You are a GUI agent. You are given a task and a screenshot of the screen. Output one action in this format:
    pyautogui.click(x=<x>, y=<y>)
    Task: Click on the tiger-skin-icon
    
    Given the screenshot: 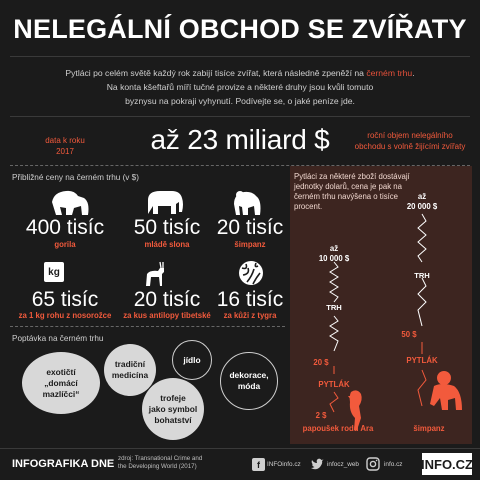 What is the action you would take?
    pyautogui.click(x=251, y=273)
    